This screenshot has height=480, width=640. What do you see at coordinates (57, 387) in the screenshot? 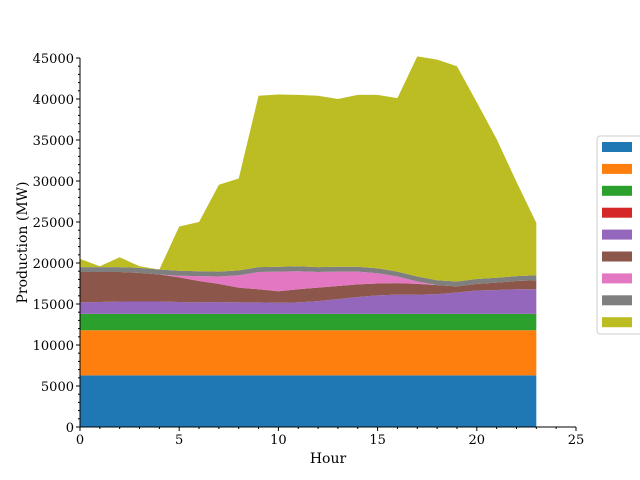
I see `y-tick-label: 5000` at bounding box center [57, 387].